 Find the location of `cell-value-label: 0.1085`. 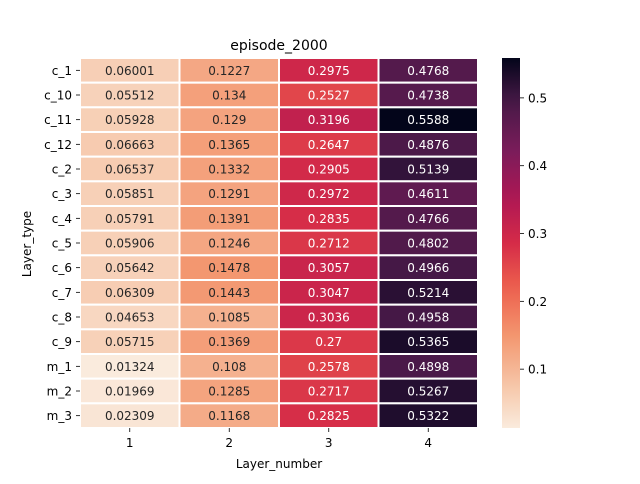

cell-value-label: 0.1085 is located at coordinates (229, 318).